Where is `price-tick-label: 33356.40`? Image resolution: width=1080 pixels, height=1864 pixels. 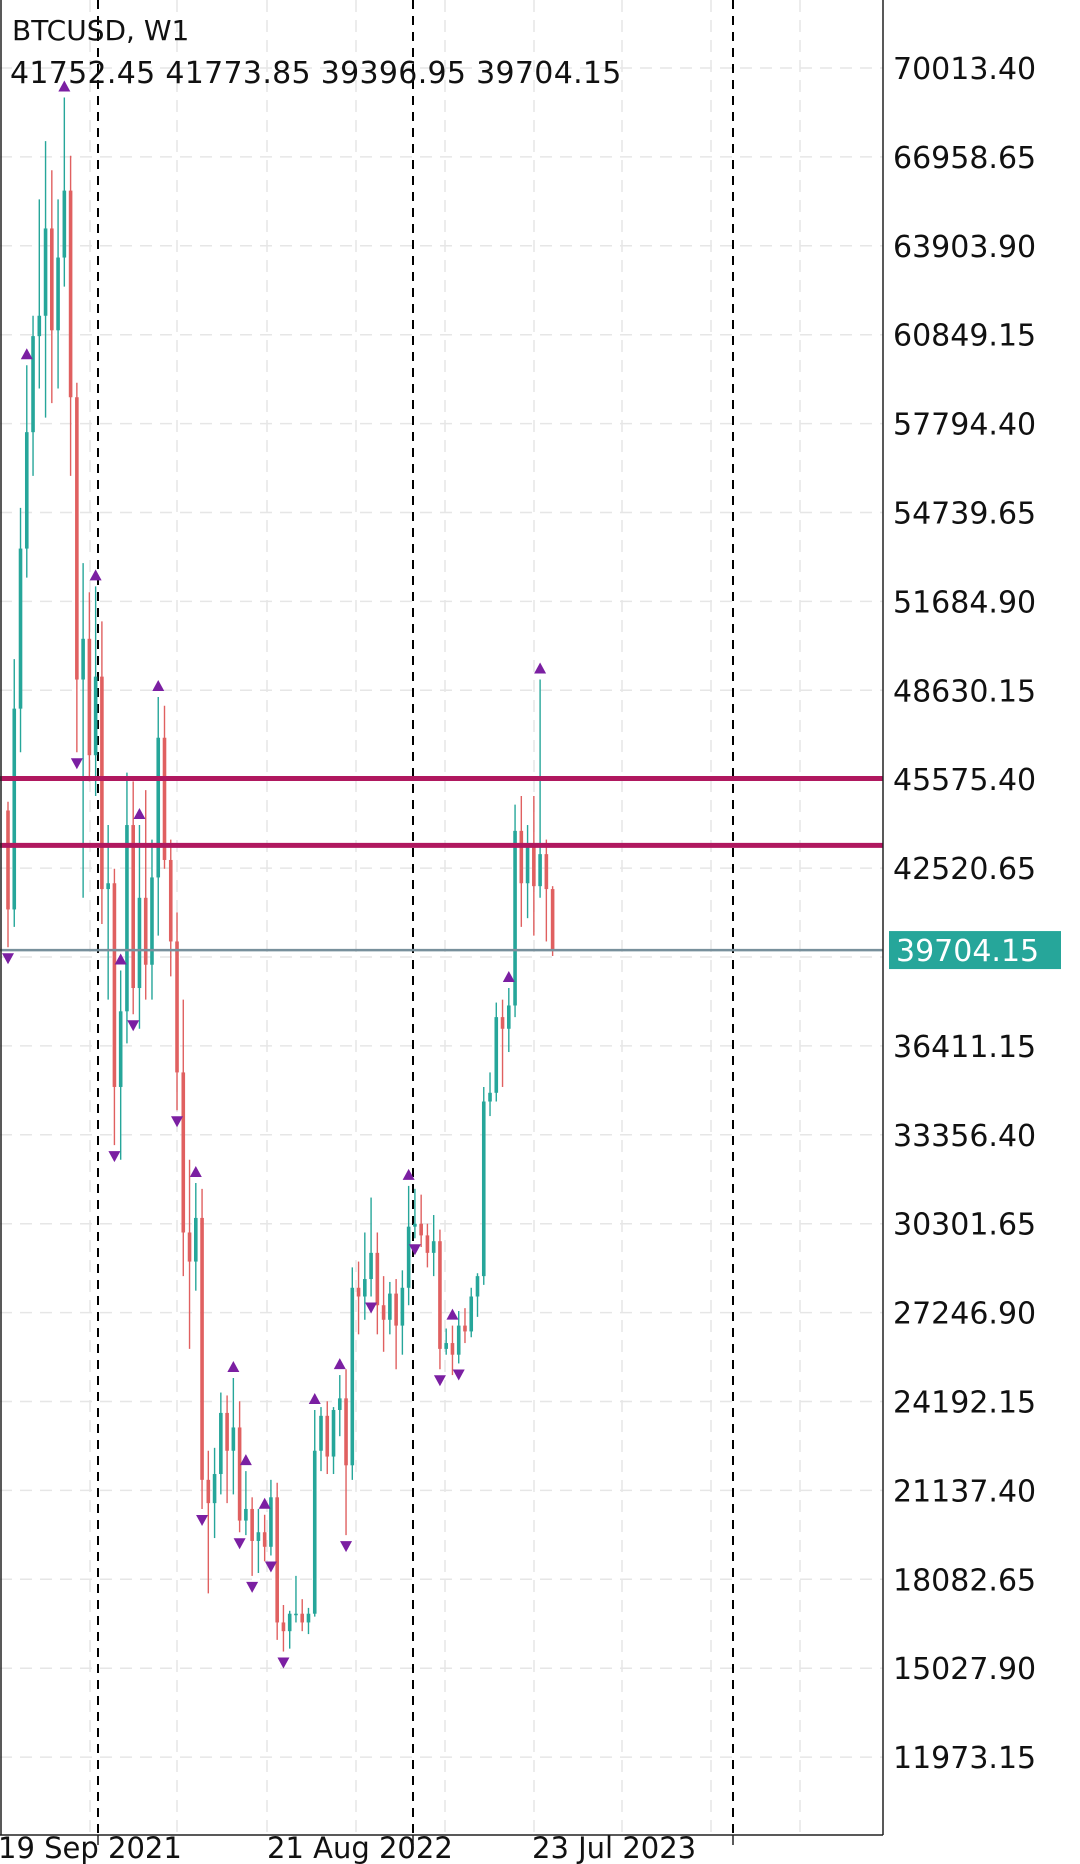 price-tick-label: 33356.40 is located at coordinates (964, 1136).